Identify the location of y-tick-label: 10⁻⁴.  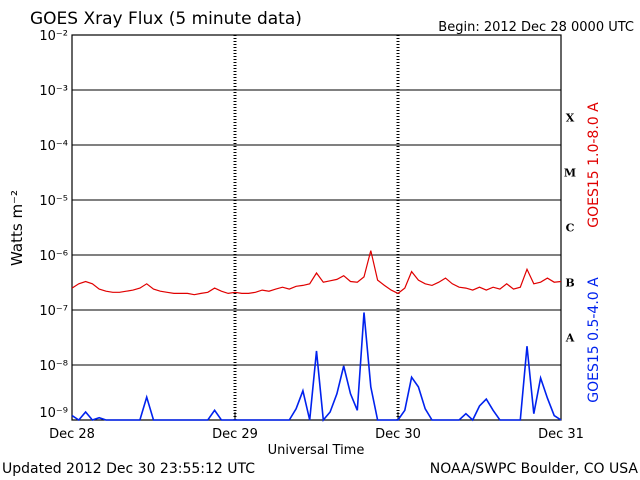
(53, 146).